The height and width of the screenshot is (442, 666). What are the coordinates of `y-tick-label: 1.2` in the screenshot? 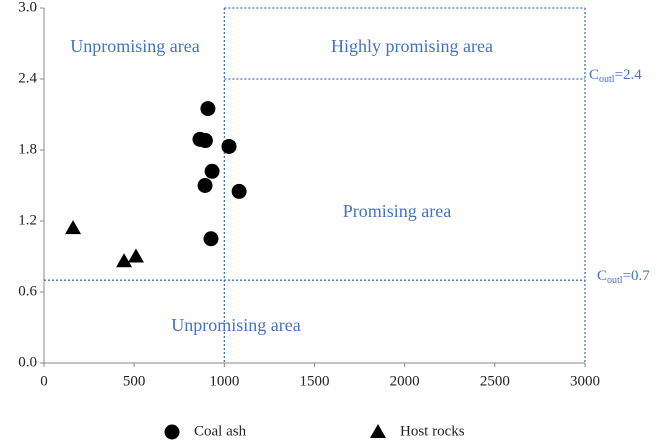 It's located at (27, 220).